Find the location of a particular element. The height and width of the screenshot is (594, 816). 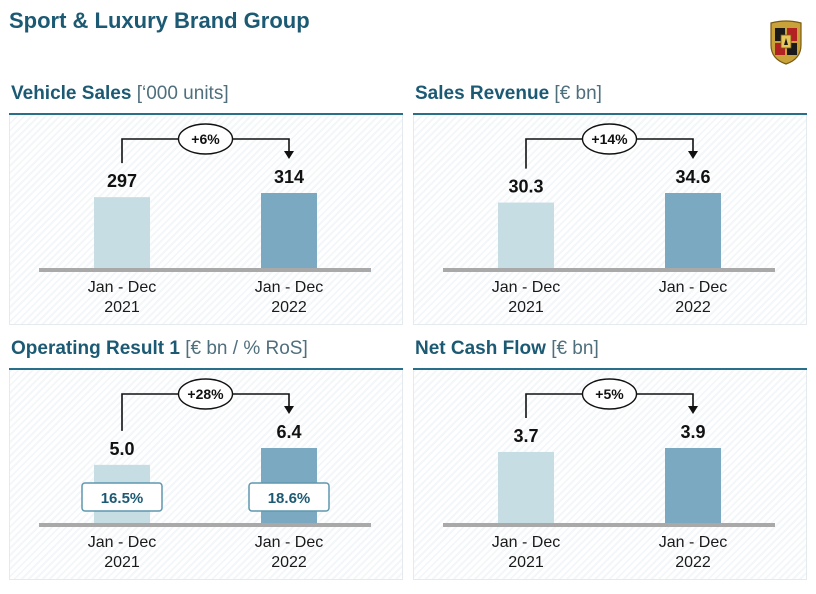

page-title: Sport & Luxury Brand Group is located at coordinates (159, 20).